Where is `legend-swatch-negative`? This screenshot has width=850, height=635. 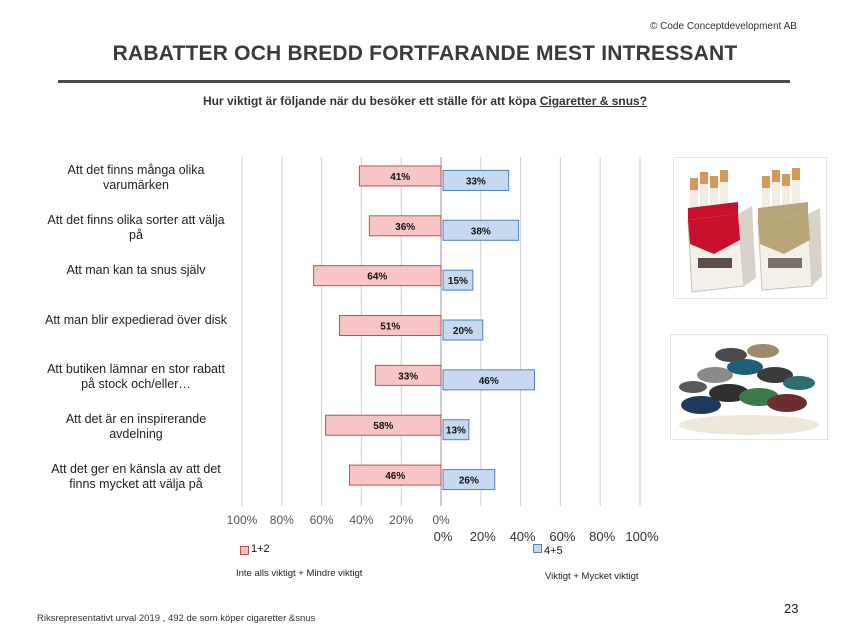
legend-swatch-negative is located at coordinates (244, 550).